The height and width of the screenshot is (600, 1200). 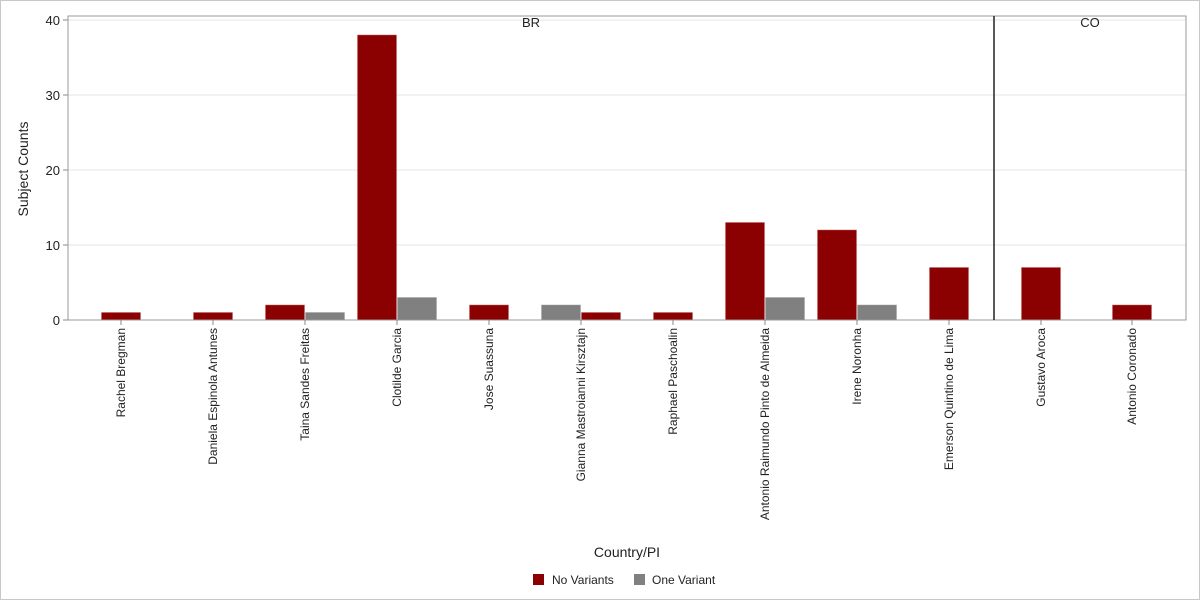 I want to click on bar-no-variants: Jose Suassuna – No Variants: 2, so click(x=489, y=312).